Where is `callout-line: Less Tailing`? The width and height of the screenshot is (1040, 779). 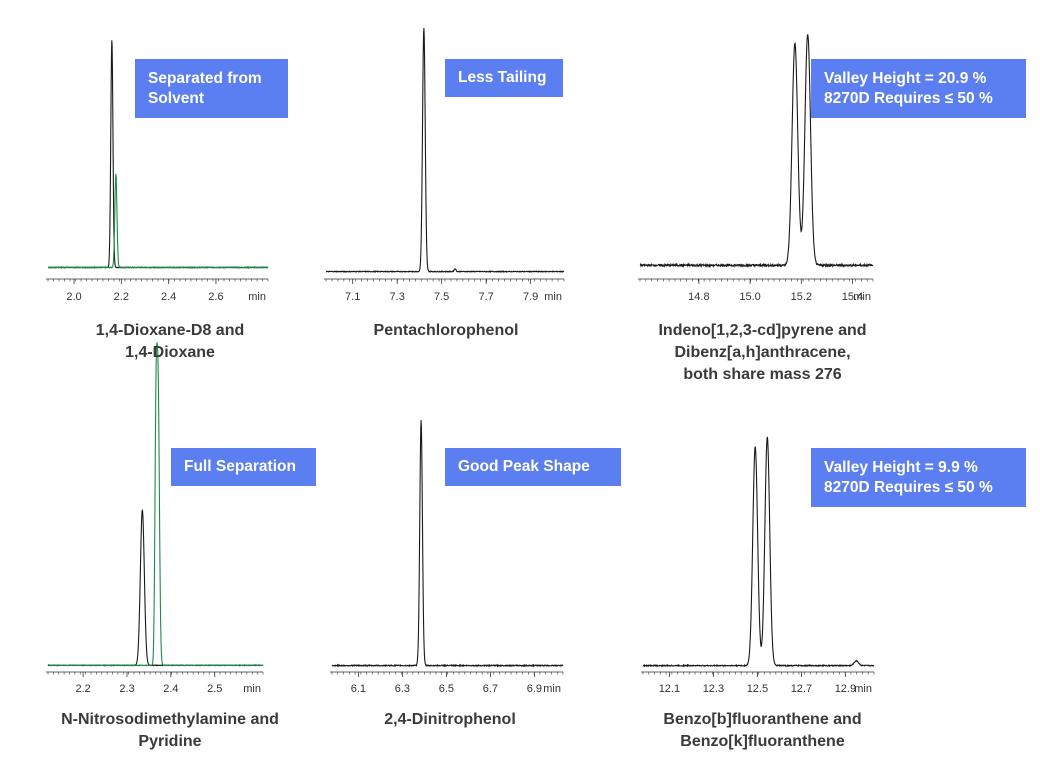
callout-line: Less Tailing is located at coordinates (502, 77).